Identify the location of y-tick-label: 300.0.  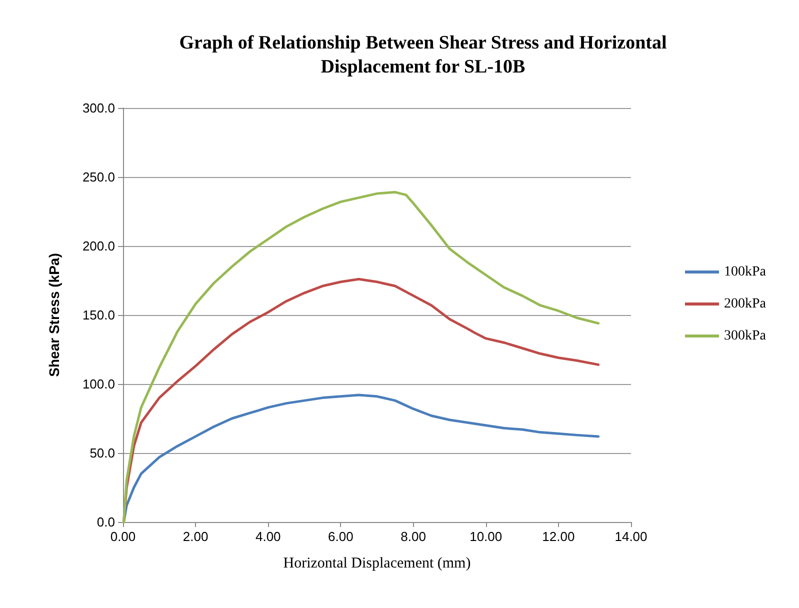
(98, 108).